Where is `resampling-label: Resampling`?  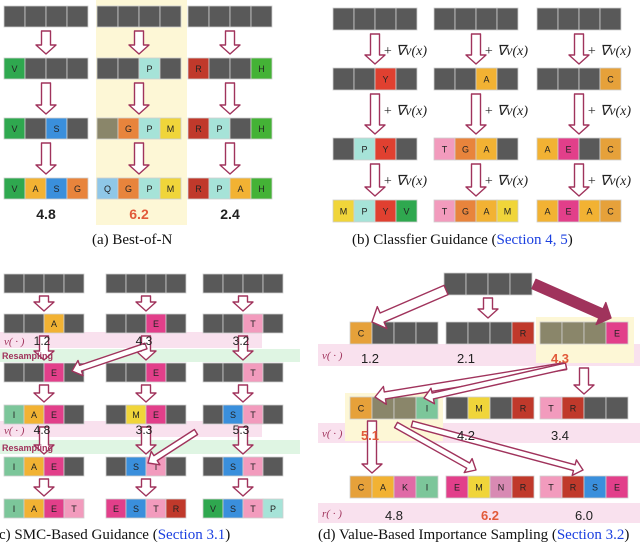
resampling-label: Resampling is located at coordinates (27, 448).